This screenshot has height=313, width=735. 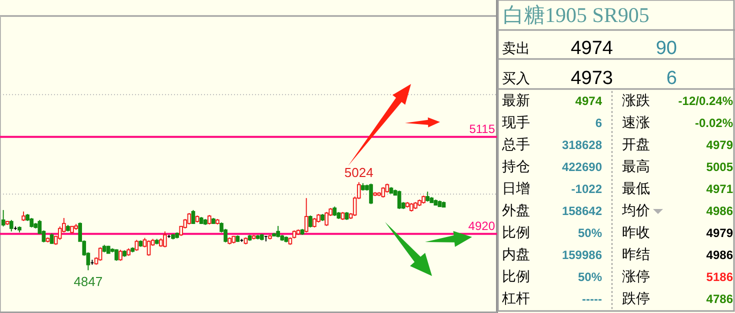 What do you see at coordinates (516, 100) in the screenshot?
I see `text: 最新` at bounding box center [516, 100].